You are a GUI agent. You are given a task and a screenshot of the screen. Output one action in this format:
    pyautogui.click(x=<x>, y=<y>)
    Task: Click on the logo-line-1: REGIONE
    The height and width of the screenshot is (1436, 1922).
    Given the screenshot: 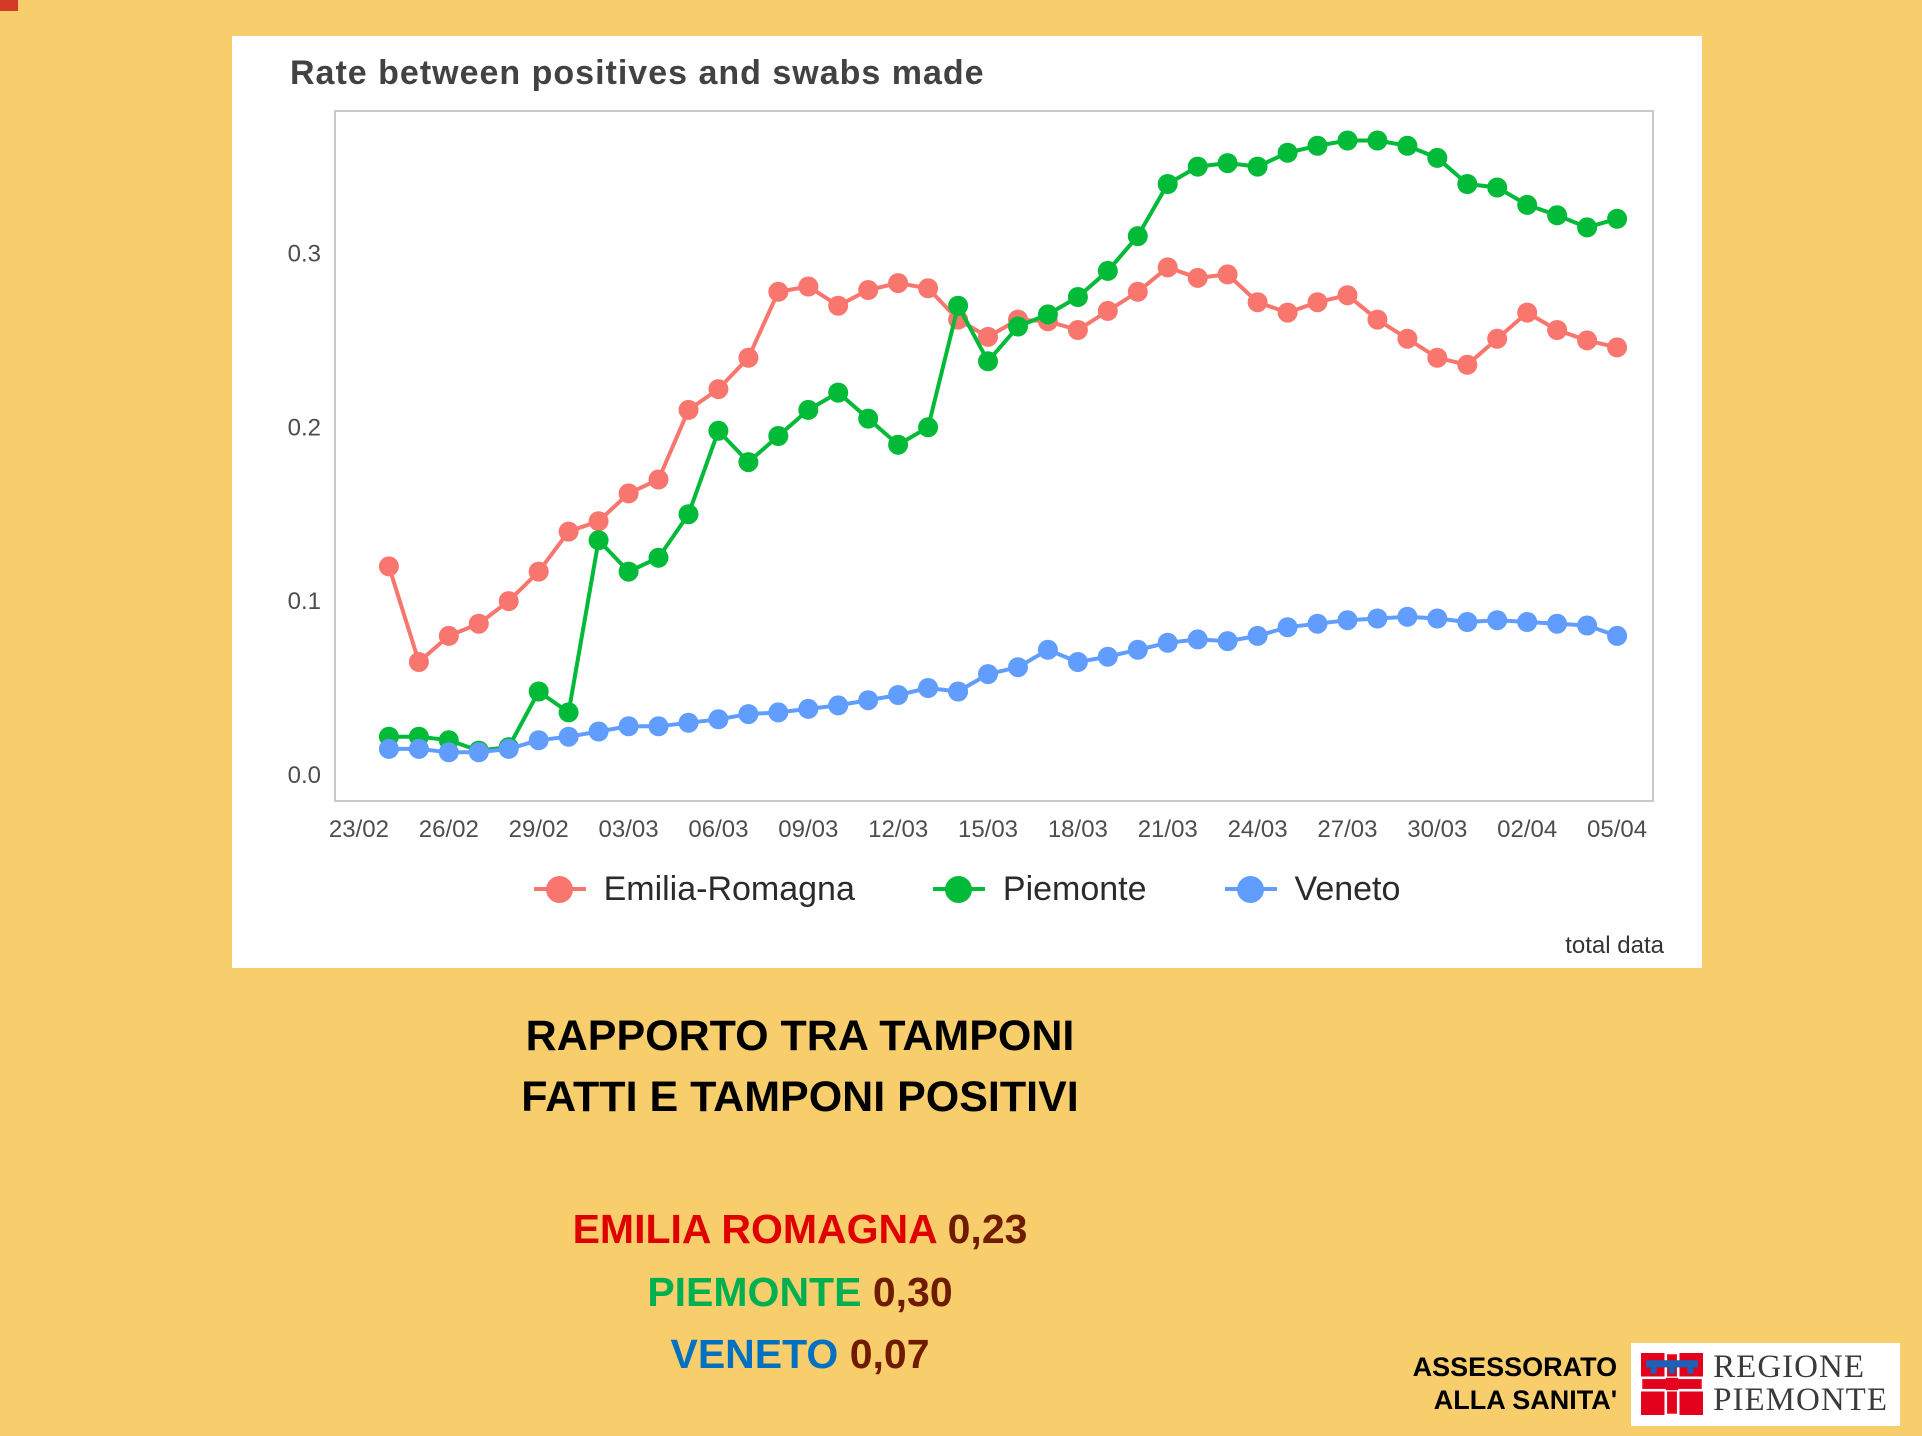 What is the action you would take?
    pyautogui.click(x=1789, y=1366)
    